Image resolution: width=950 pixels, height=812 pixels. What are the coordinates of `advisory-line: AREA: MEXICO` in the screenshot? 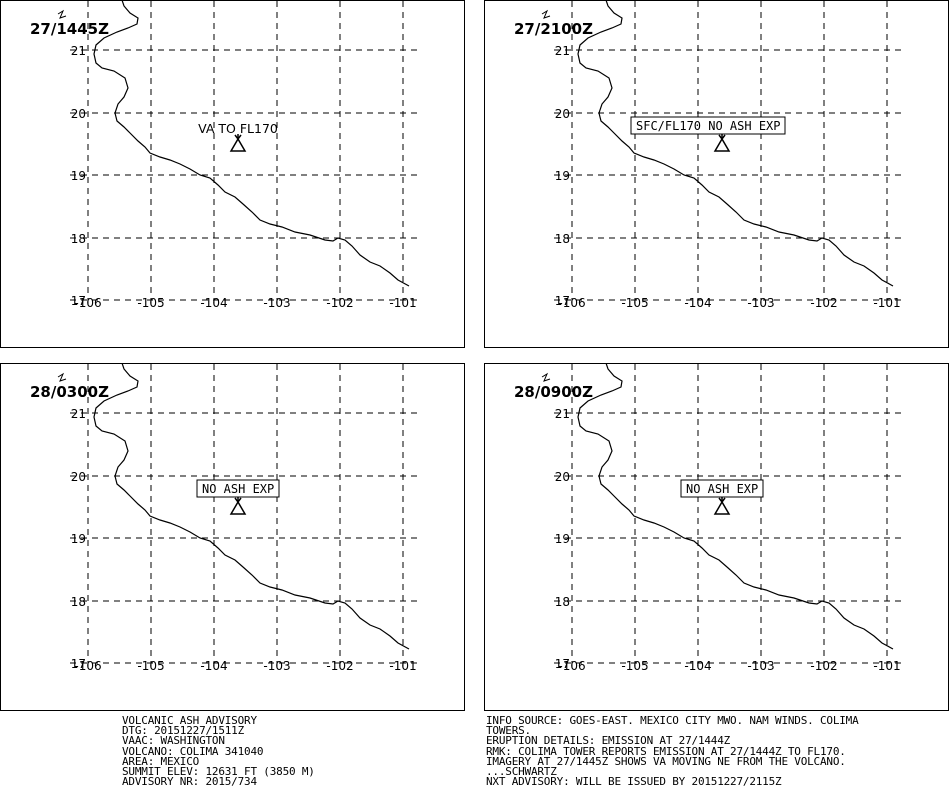 It's located at (161, 761).